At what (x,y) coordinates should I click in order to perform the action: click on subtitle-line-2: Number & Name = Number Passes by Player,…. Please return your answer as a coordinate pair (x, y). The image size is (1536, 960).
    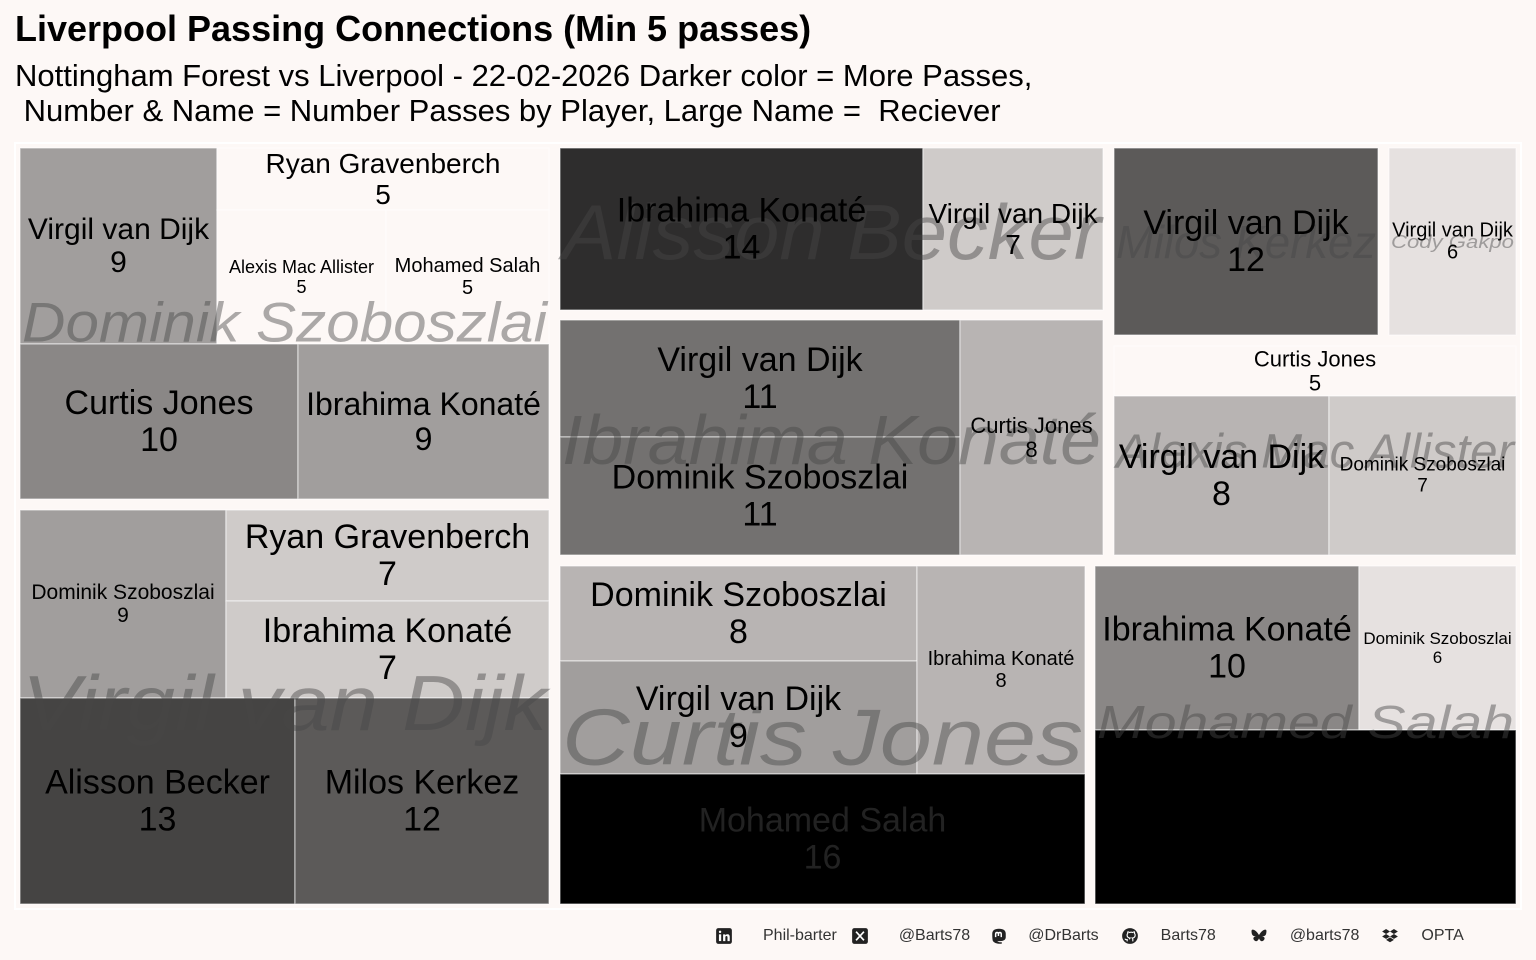
    Looking at the image, I should click on (508, 110).